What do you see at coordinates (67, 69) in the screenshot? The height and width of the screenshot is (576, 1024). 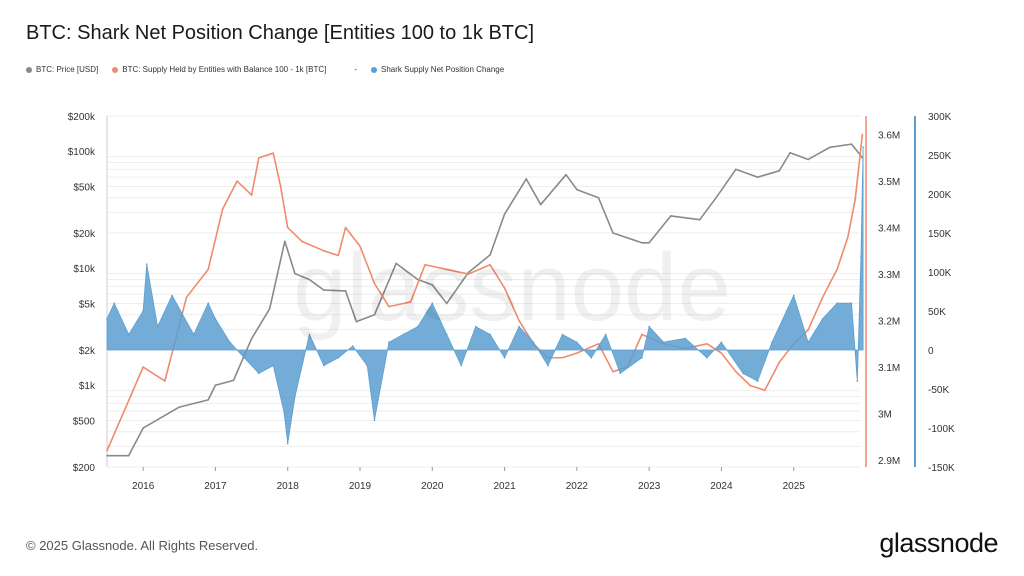 I see `legend-label: BTC: Price [USD]` at bounding box center [67, 69].